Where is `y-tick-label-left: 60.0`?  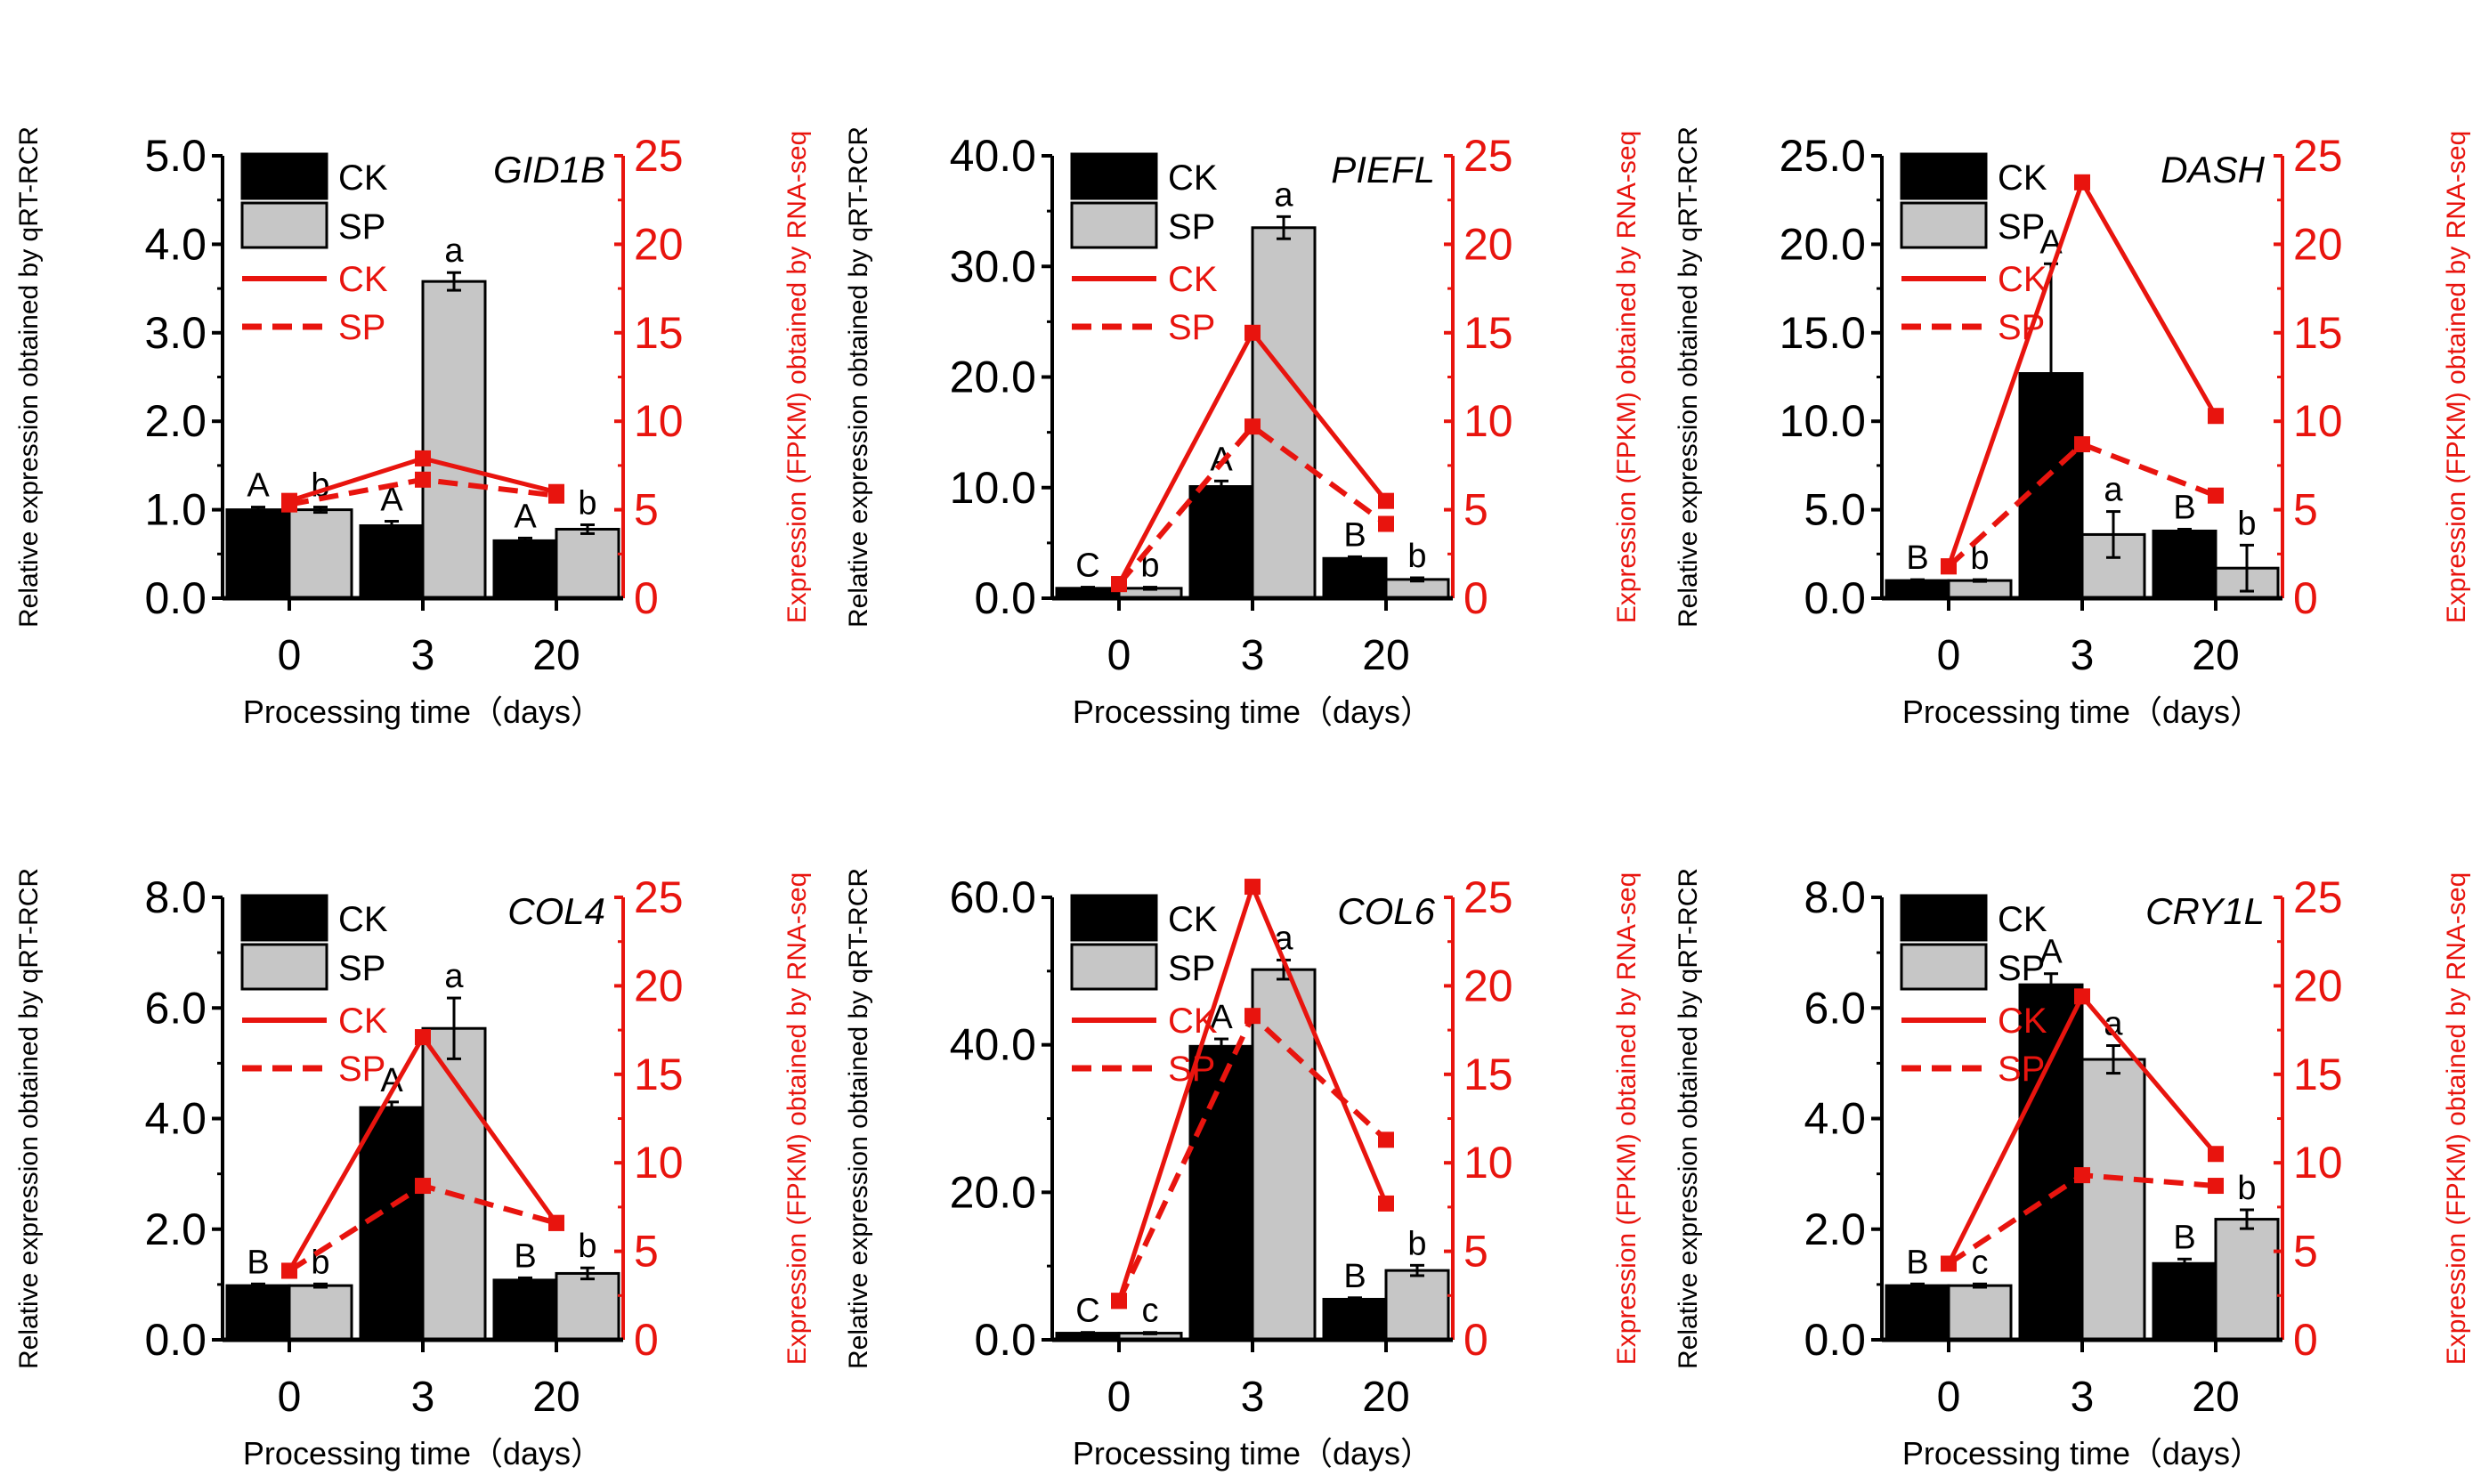
y-tick-label-left: 60.0 is located at coordinates (993, 897).